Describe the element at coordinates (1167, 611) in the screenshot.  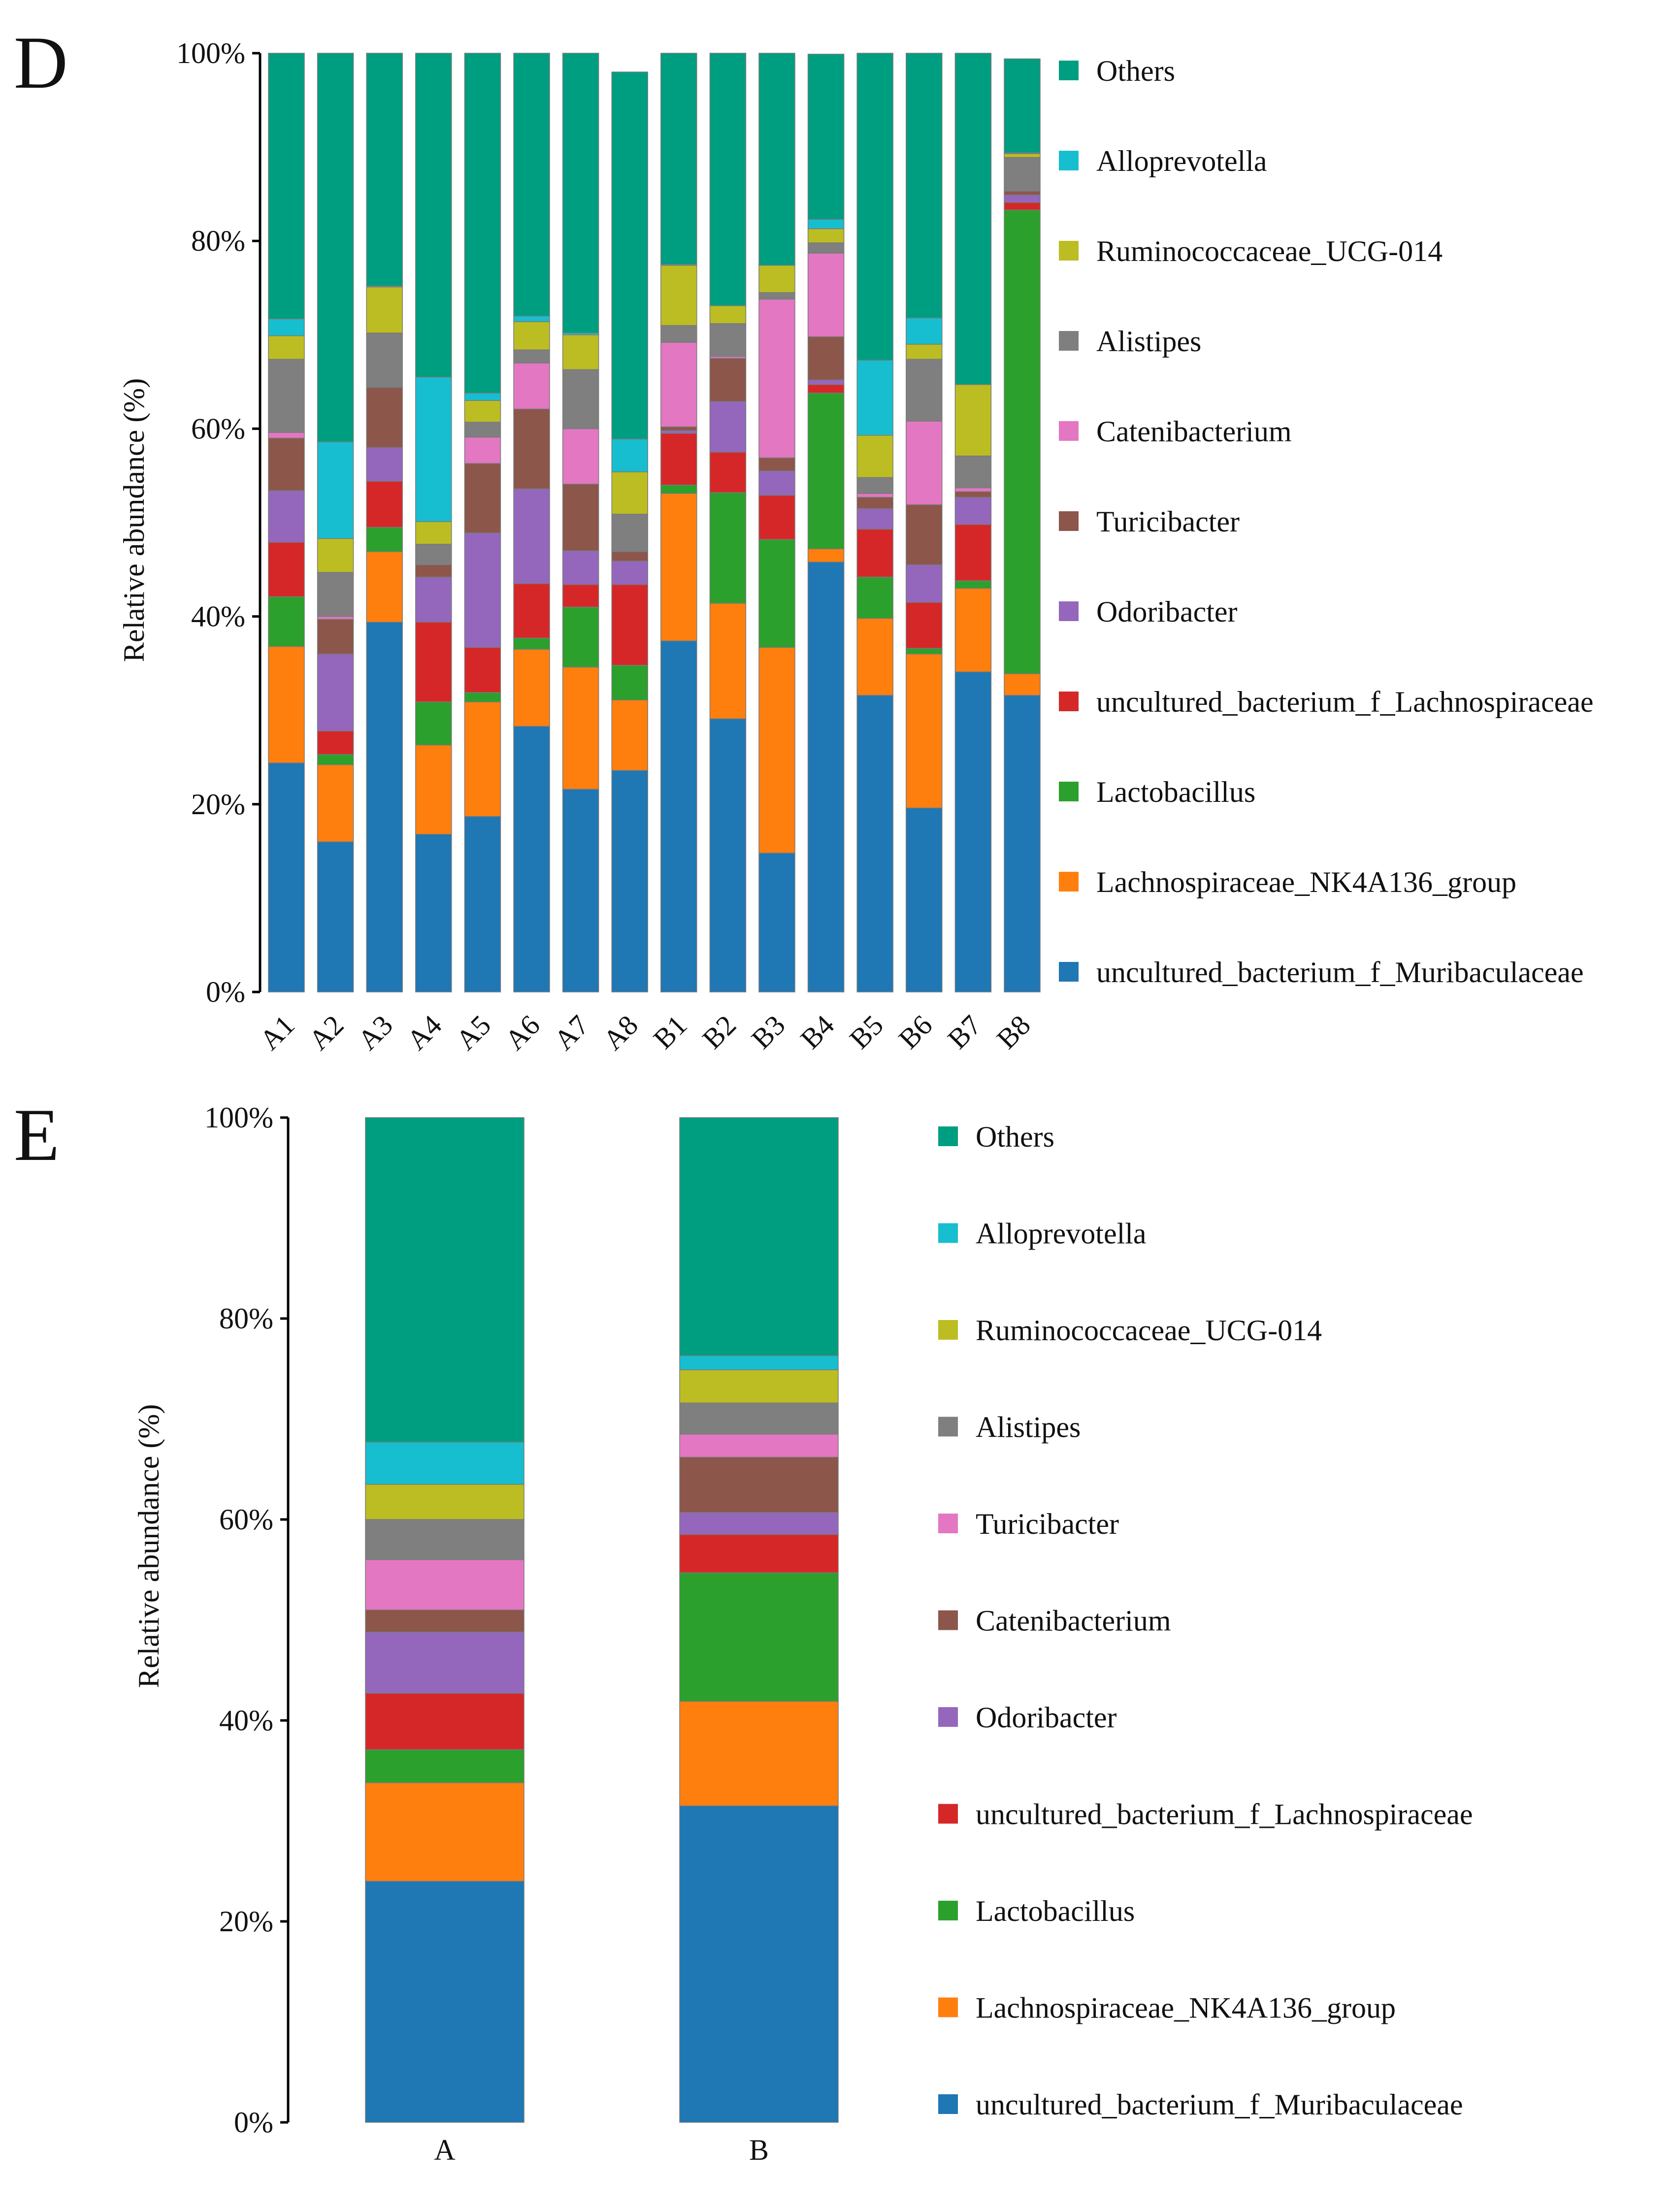
I see `legend-label: Odoribacter` at that location.